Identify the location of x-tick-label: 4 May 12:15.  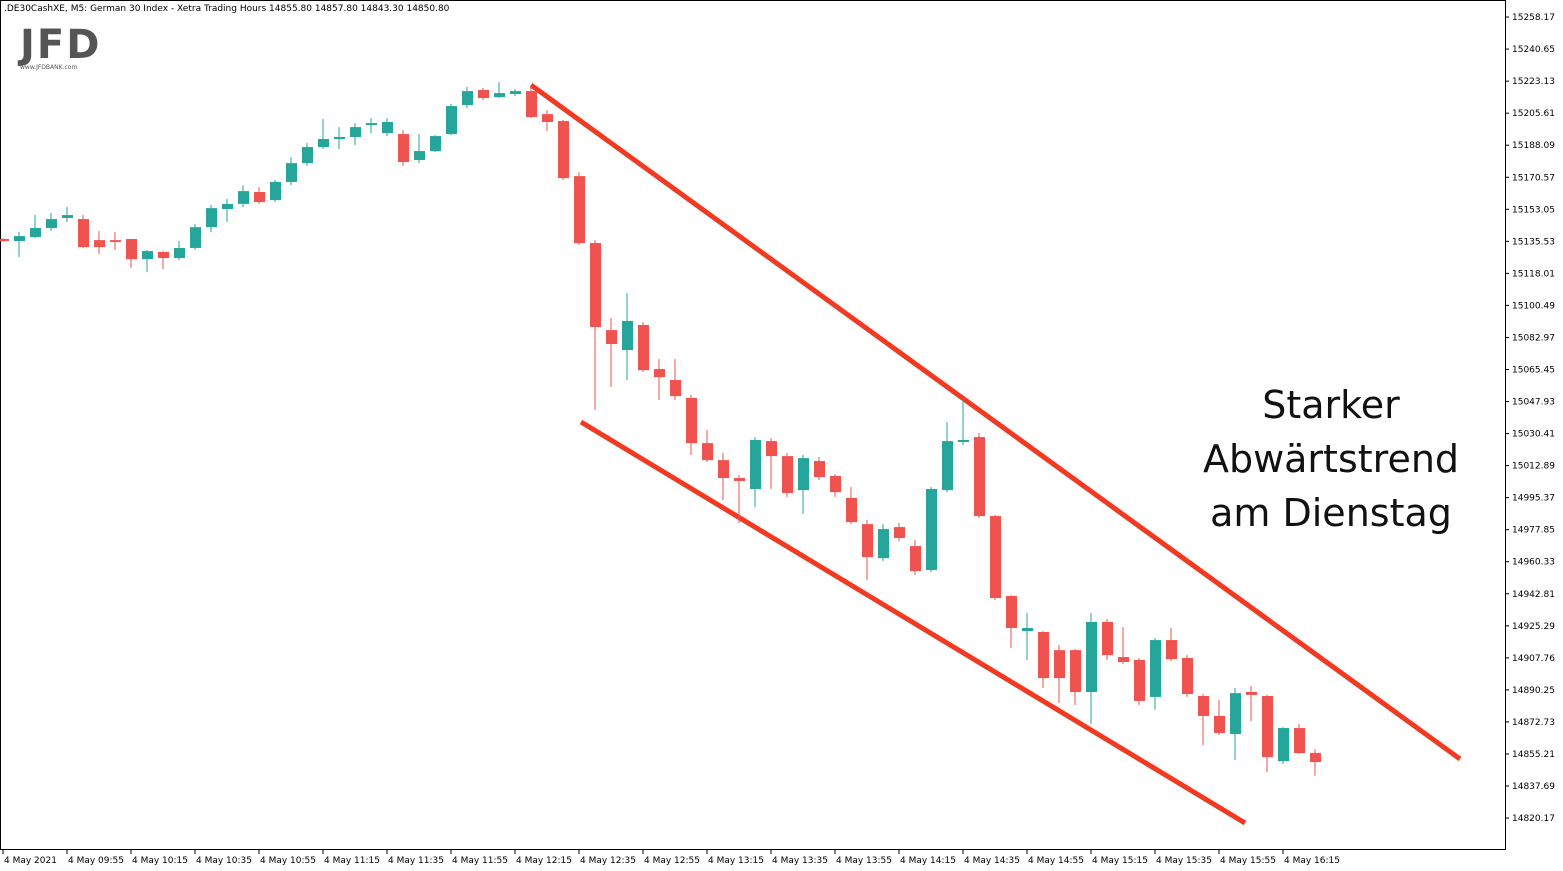
(544, 861).